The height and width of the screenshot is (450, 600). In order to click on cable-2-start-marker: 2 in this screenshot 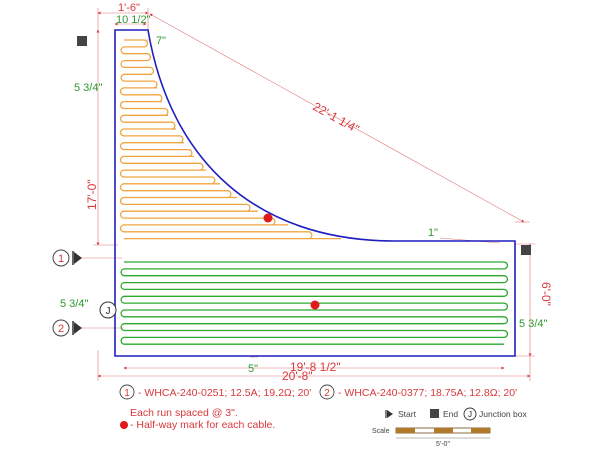, I will do `click(67, 328)`.